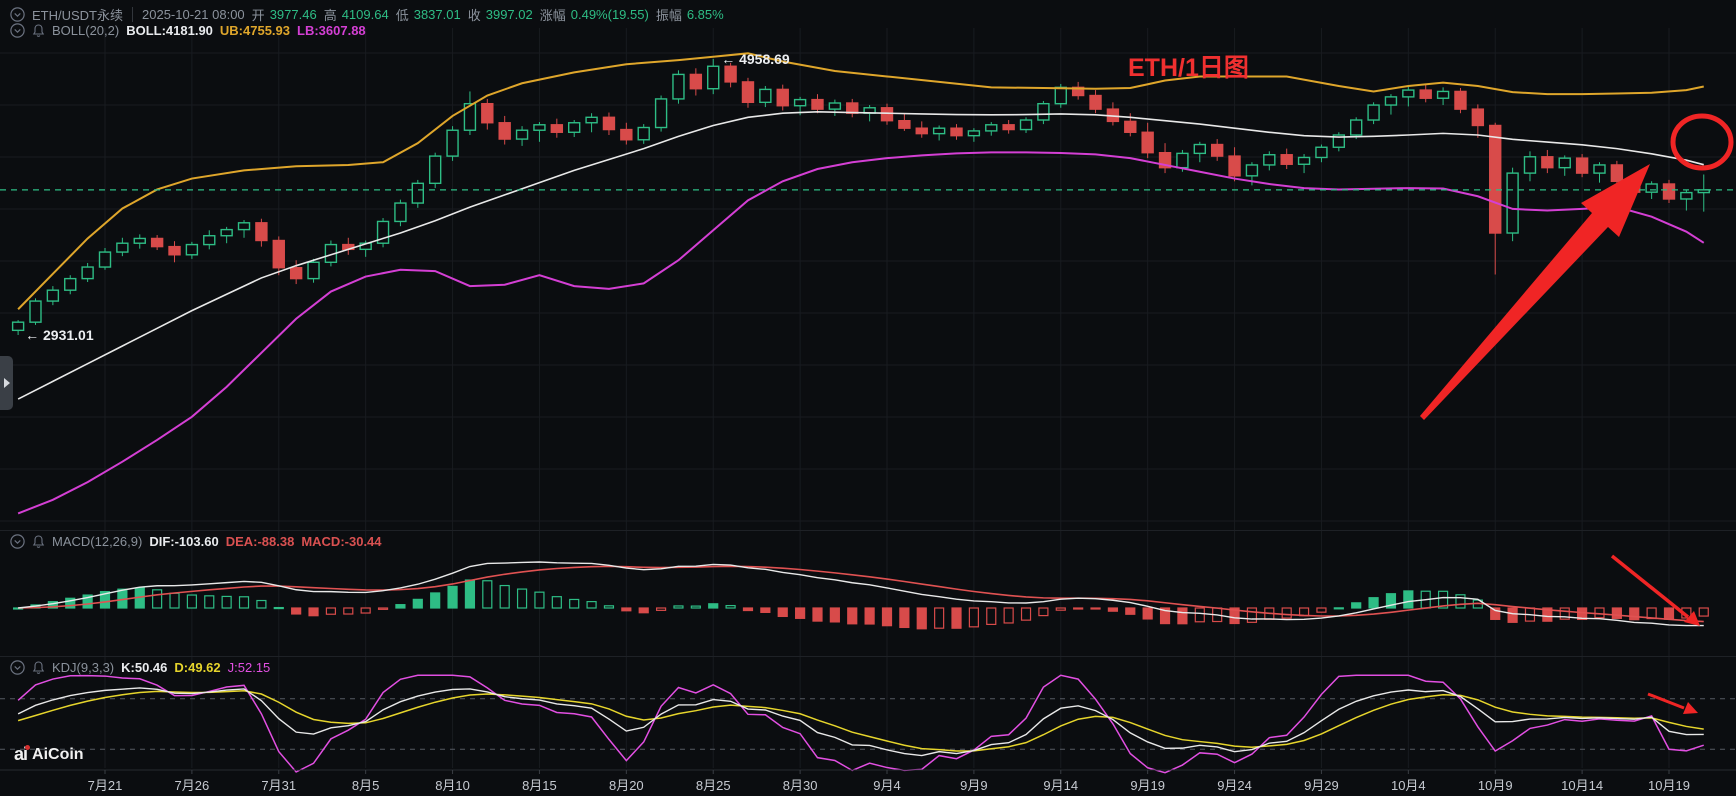 This screenshot has width=1736, height=796. Describe the element at coordinates (800, 785) in the screenshot. I see `x-axis-label: 8月30` at that location.